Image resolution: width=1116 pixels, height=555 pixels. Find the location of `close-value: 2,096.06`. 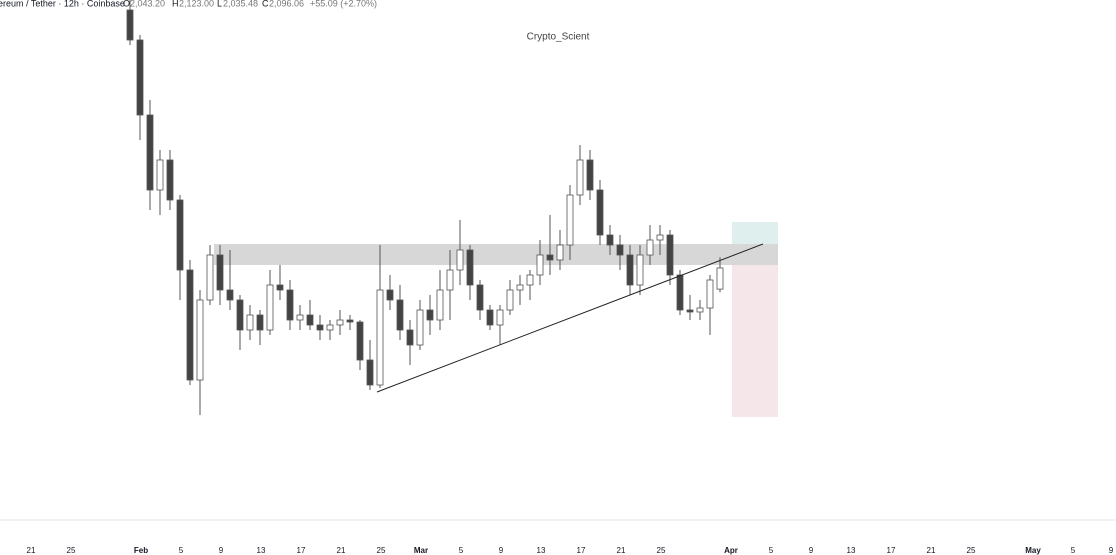

close-value: 2,096.06 is located at coordinates (286, 4).